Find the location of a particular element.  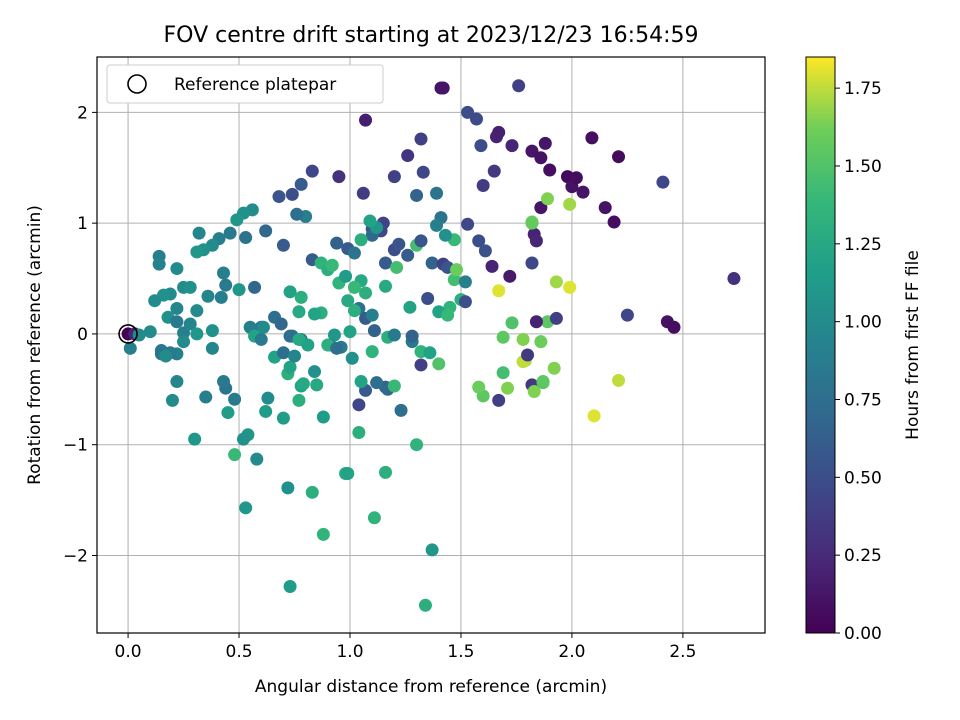

colorbar-tick-label: 0.00 is located at coordinates (863, 634).